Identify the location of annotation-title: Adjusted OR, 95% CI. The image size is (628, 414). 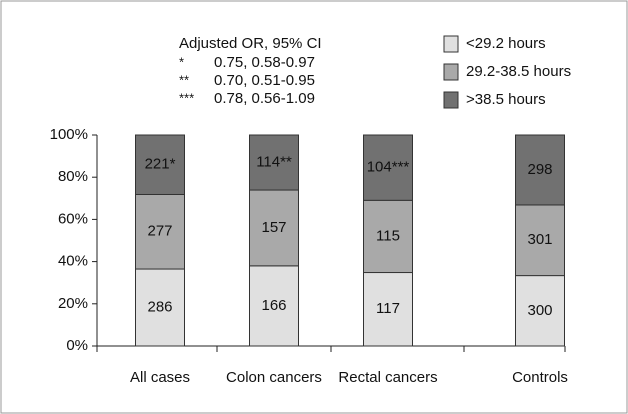
(250, 43).